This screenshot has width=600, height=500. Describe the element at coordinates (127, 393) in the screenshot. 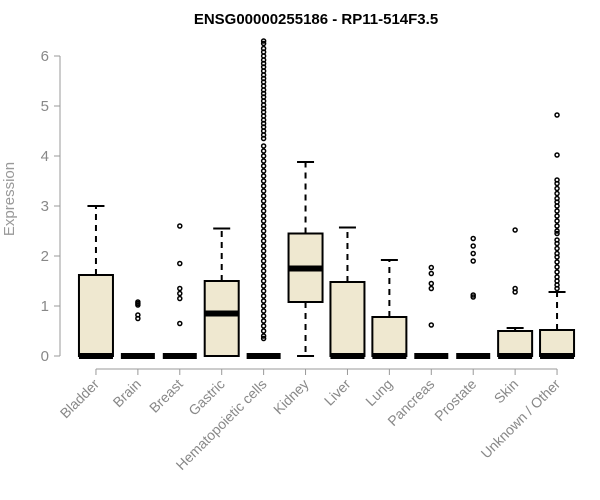

I see `x-tick-label: Brain` at that location.